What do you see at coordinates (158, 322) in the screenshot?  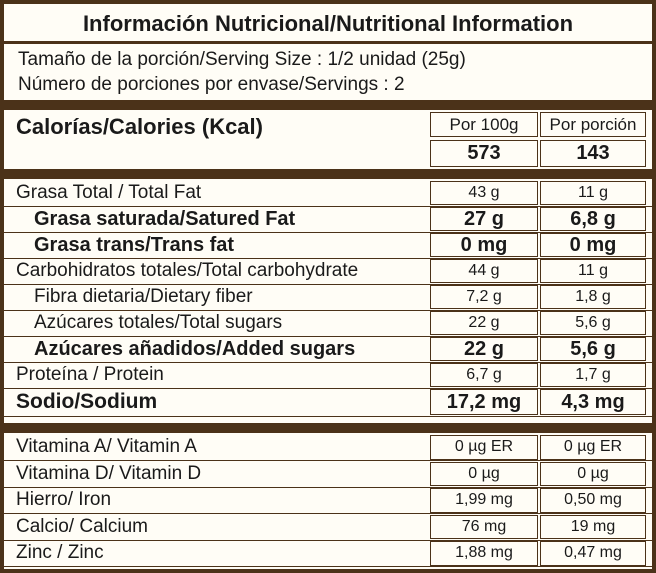 I see `nutrient-label: Azúcares totales/Total sugars` at bounding box center [158, 322].